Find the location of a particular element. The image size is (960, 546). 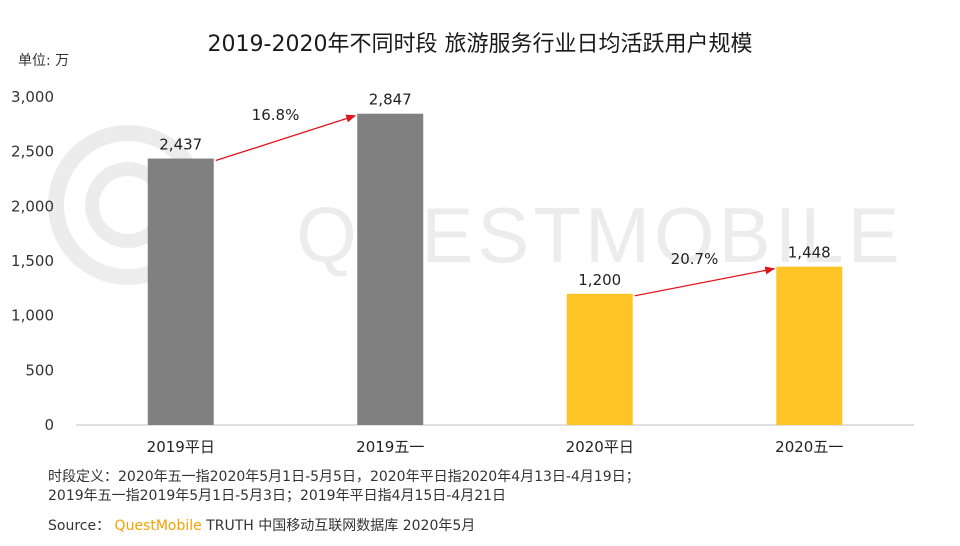

data-label: 2,847 is located at coordinates (390, 100).